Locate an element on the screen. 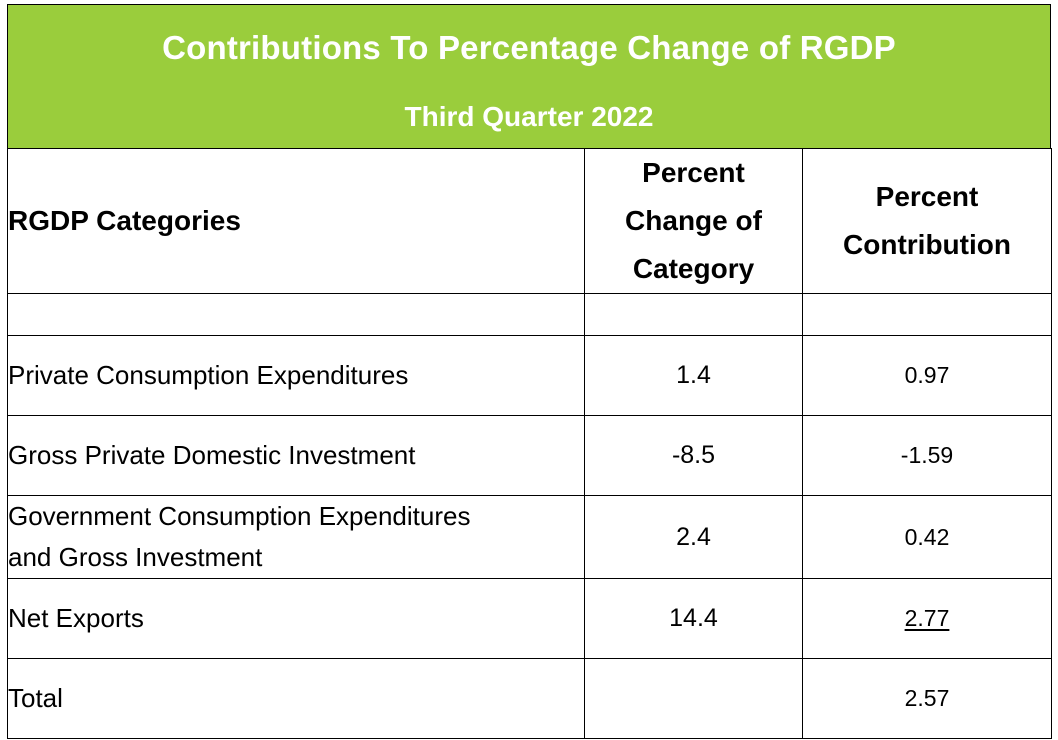  table-row: Net Exports 14.4 2.77 is located at coordinates (529, 618).